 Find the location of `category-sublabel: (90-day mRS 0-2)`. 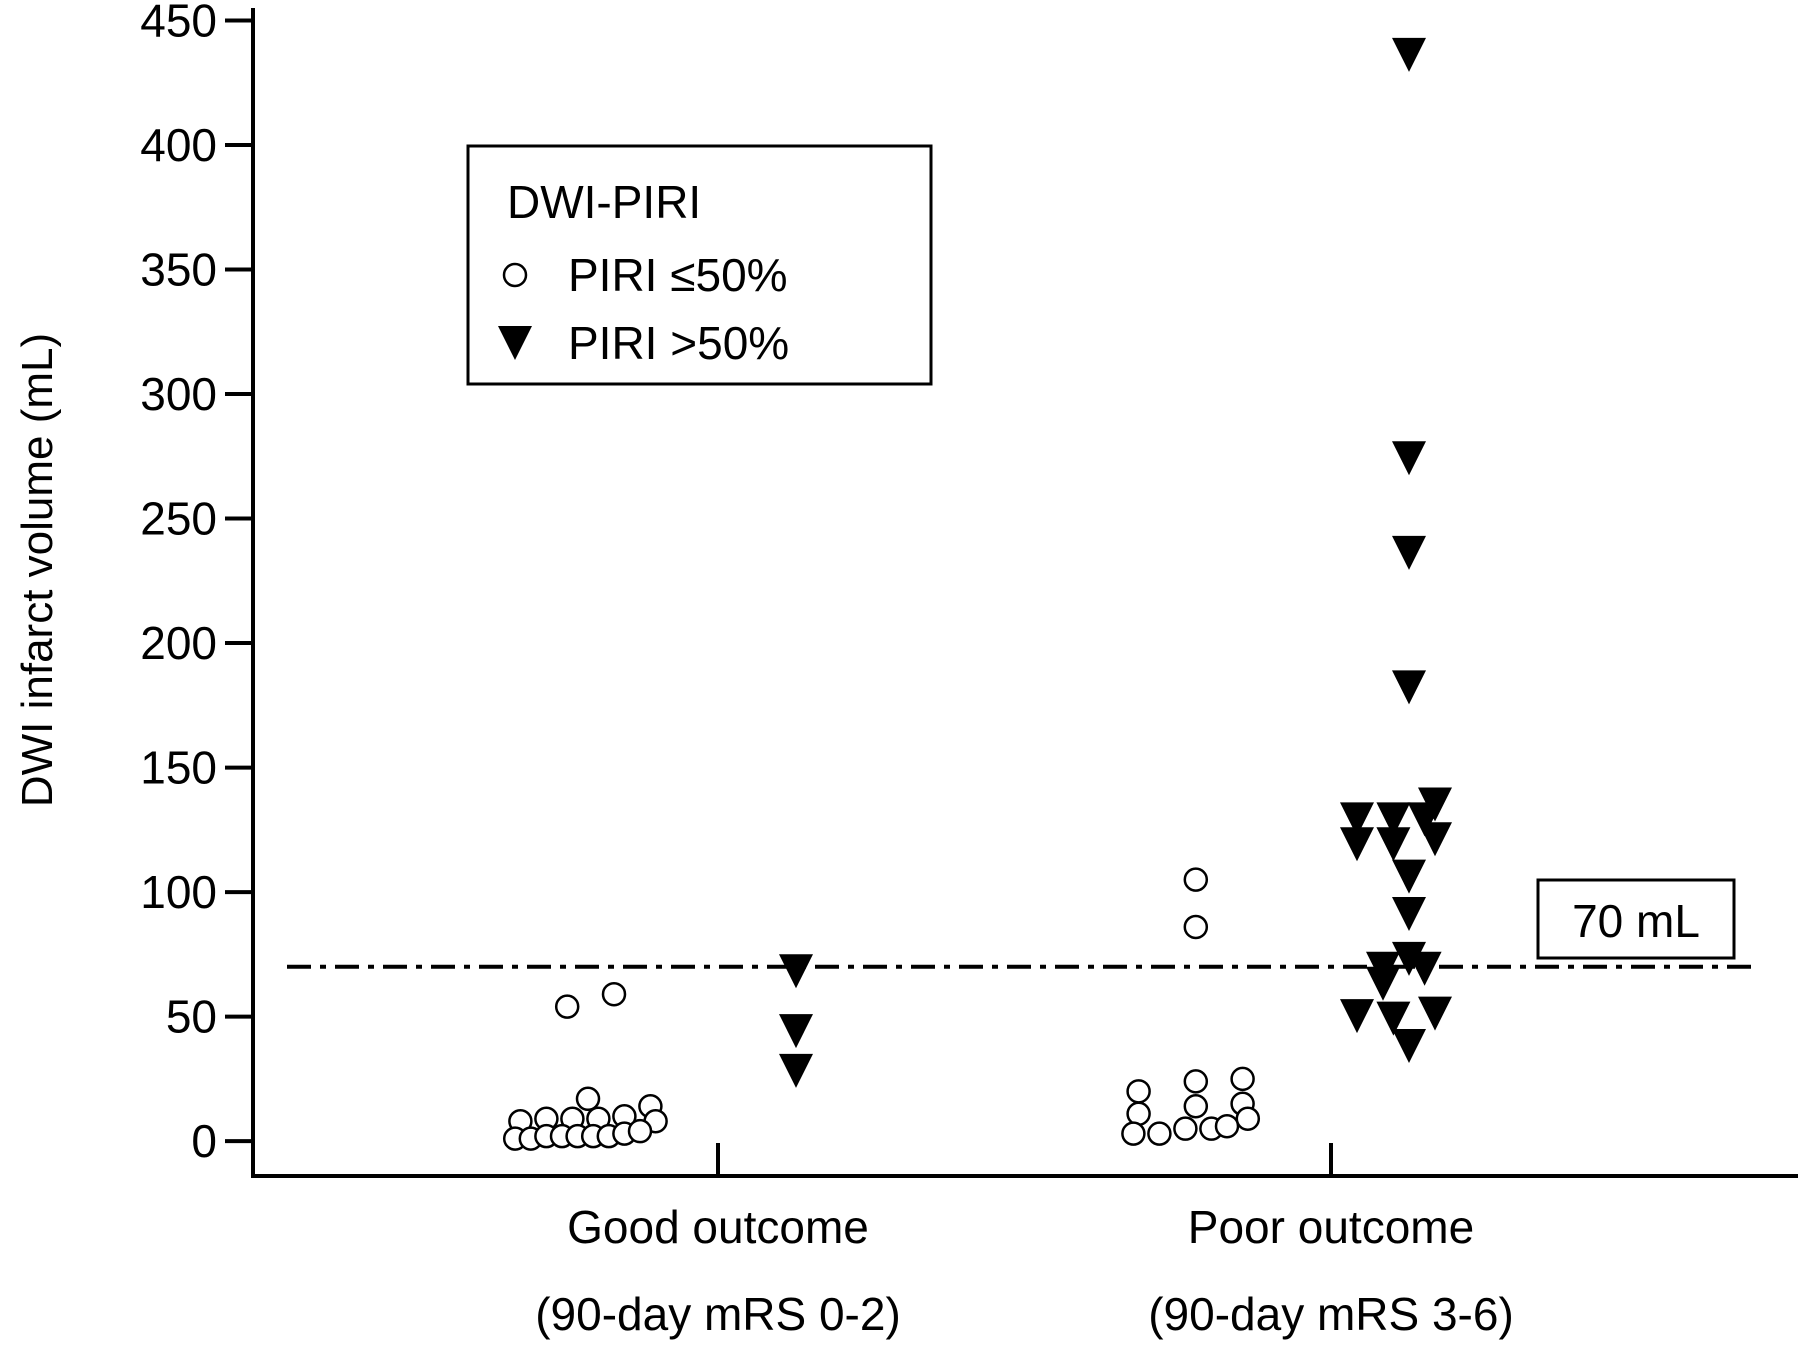

category-sublabel: (90-day mRS 0-2) is located at coordinates (718, 1314).